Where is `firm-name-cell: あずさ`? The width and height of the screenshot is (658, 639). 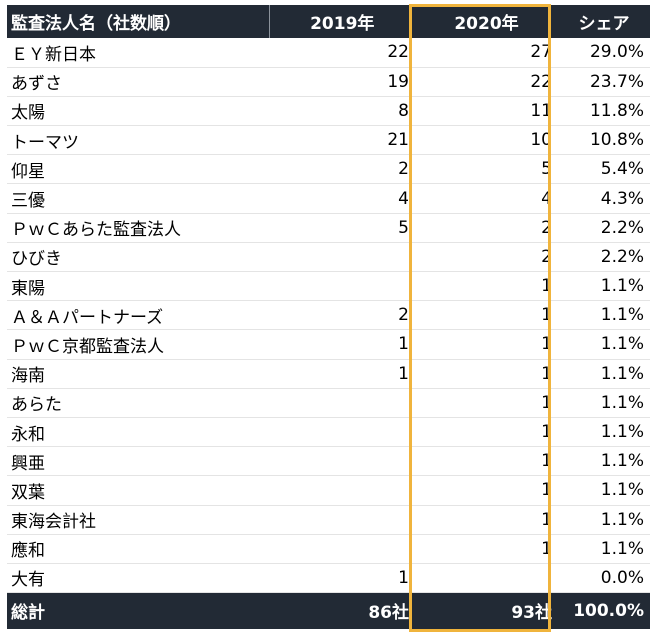 firm-name-cell: あずさ is located at coordinates (138, 82).